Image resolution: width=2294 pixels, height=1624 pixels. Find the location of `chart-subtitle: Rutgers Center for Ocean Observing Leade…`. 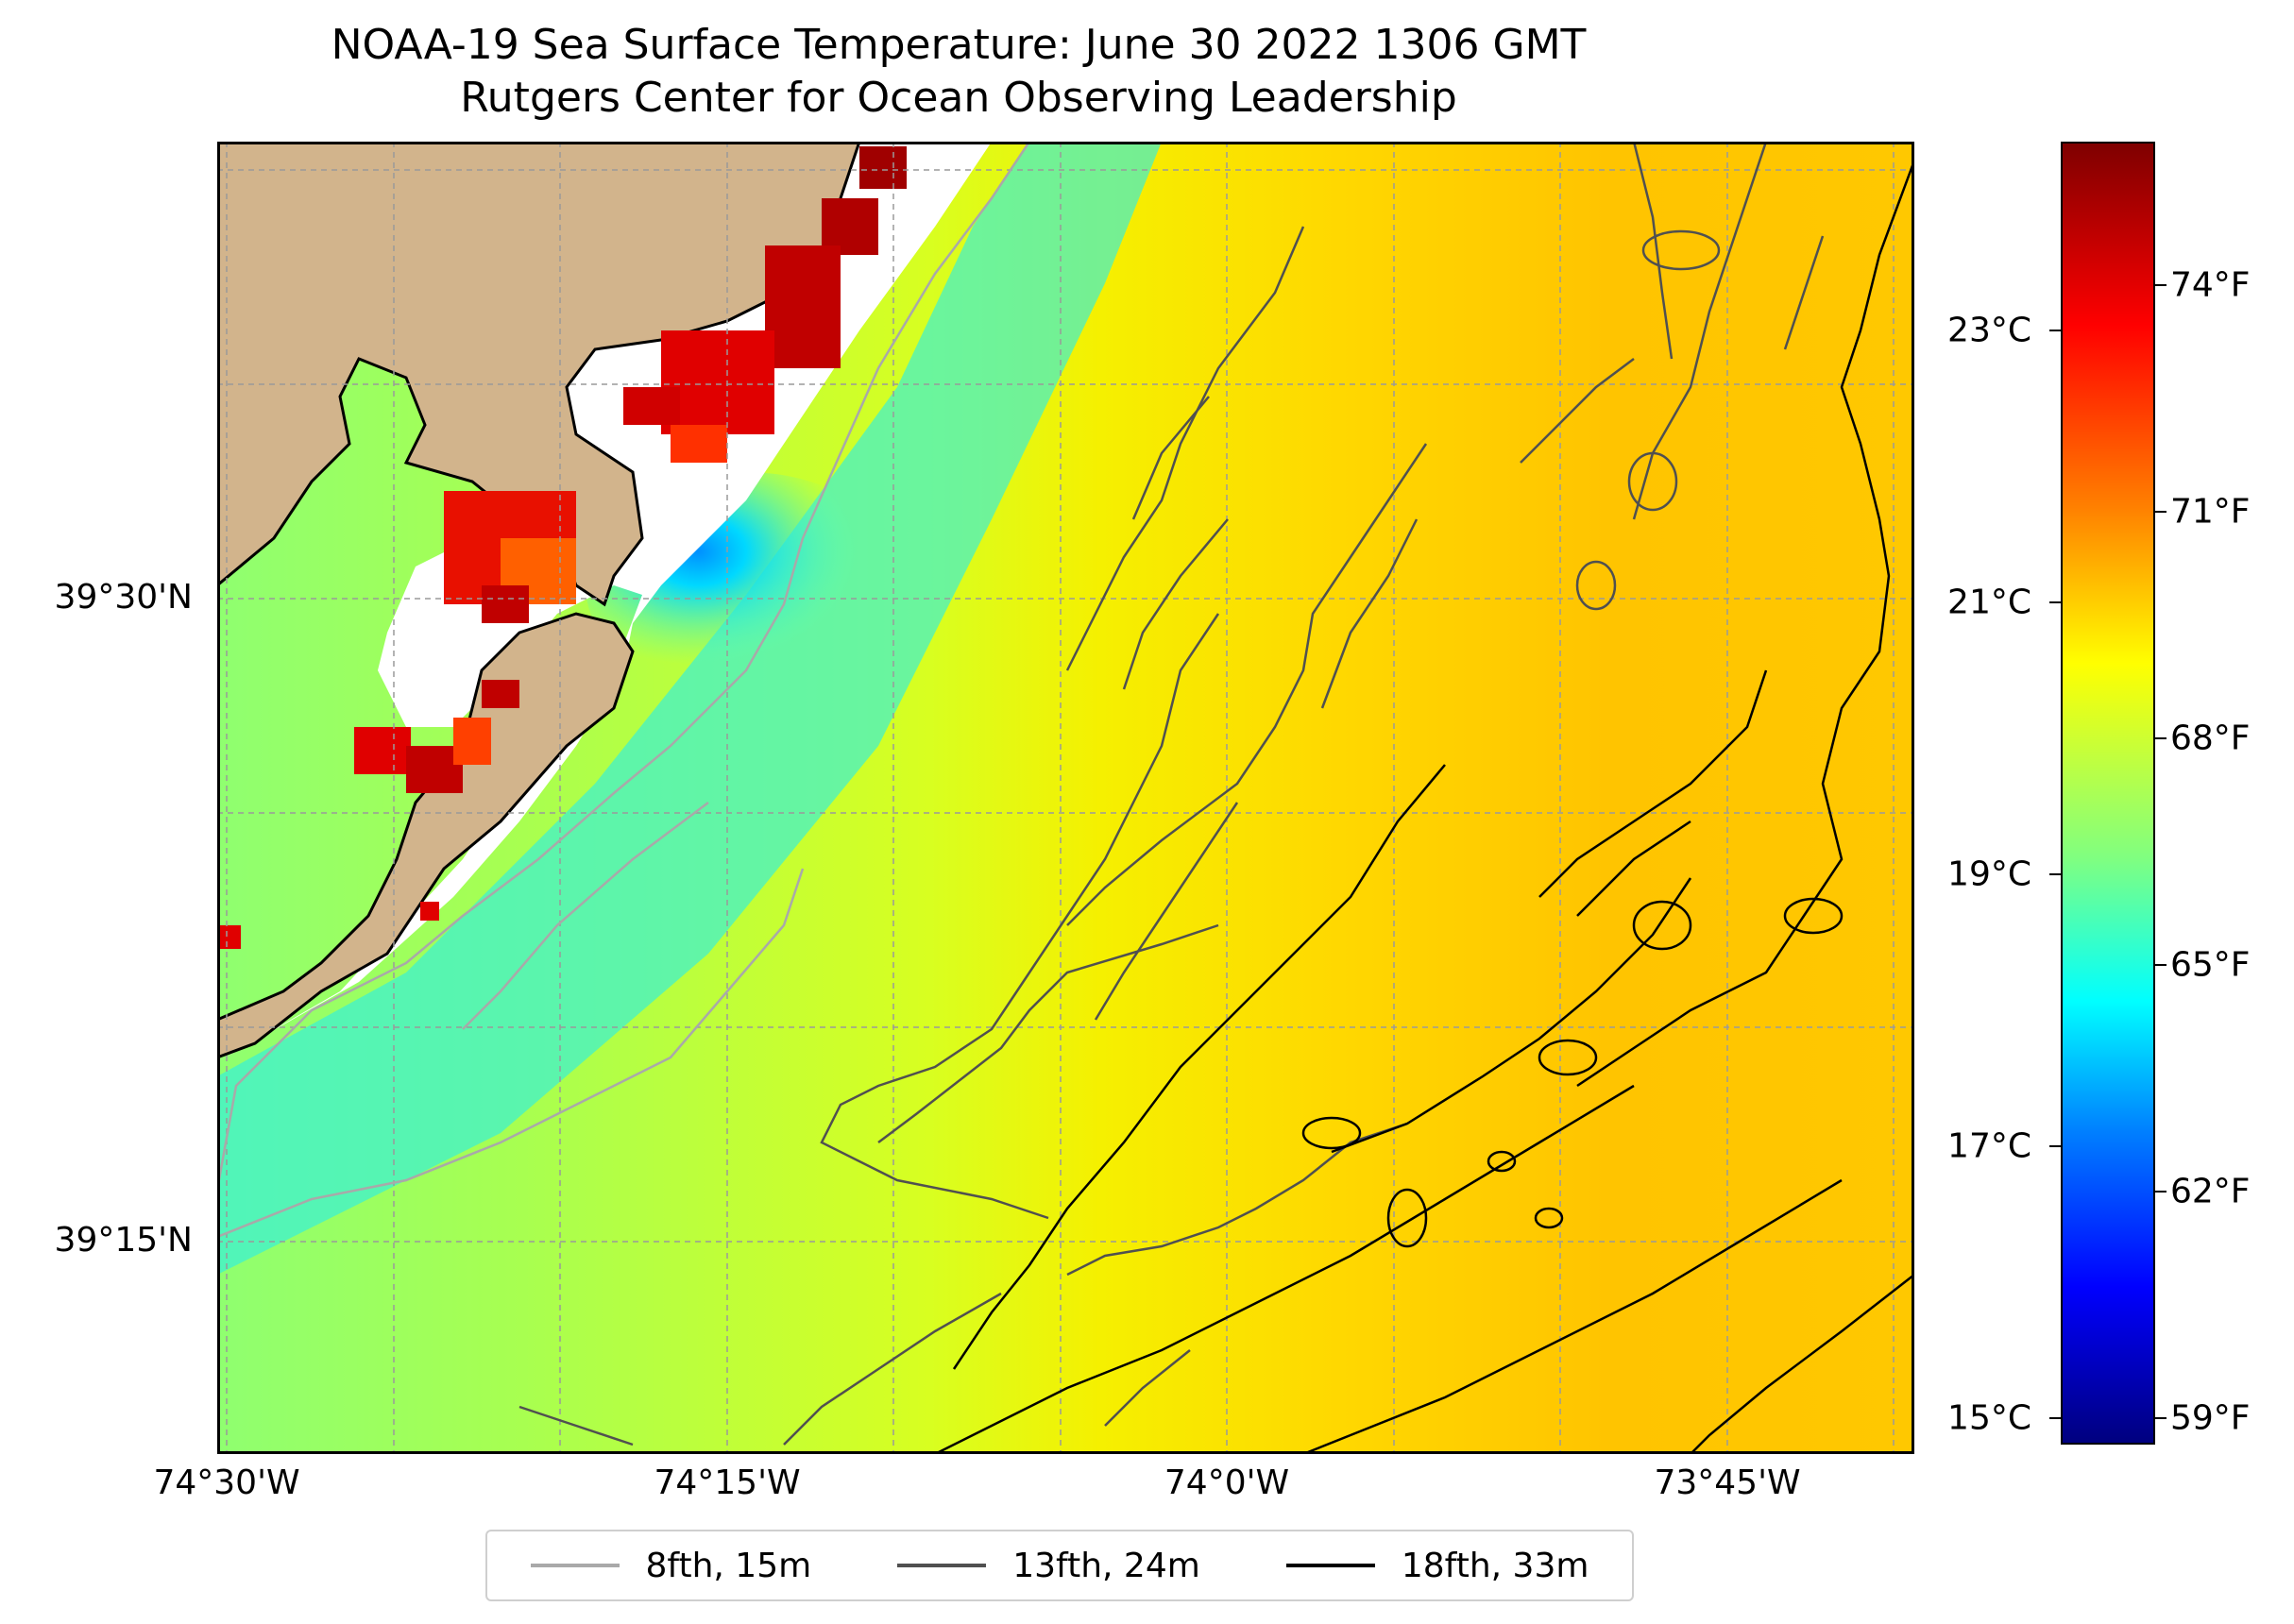

chart-subtitle: Rutgers Center for Ocean Observing Leade… is located at coordinates (958, 98).